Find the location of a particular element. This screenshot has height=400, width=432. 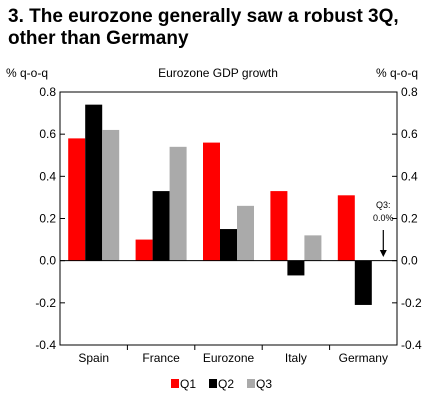

legend: Q1 Q2 Q3 is located at coordinates (221, 384).